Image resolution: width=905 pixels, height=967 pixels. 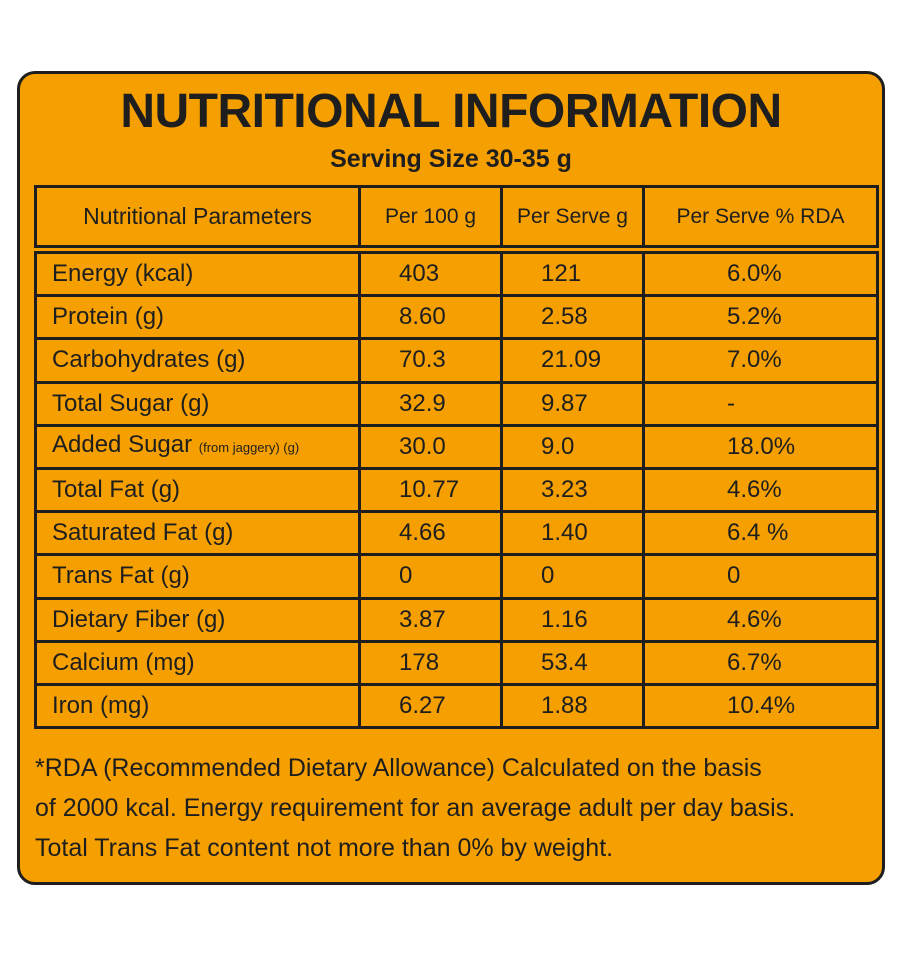 I want to click on nutrient-label: Saturated Fat (g), so click(x=143, y=533).